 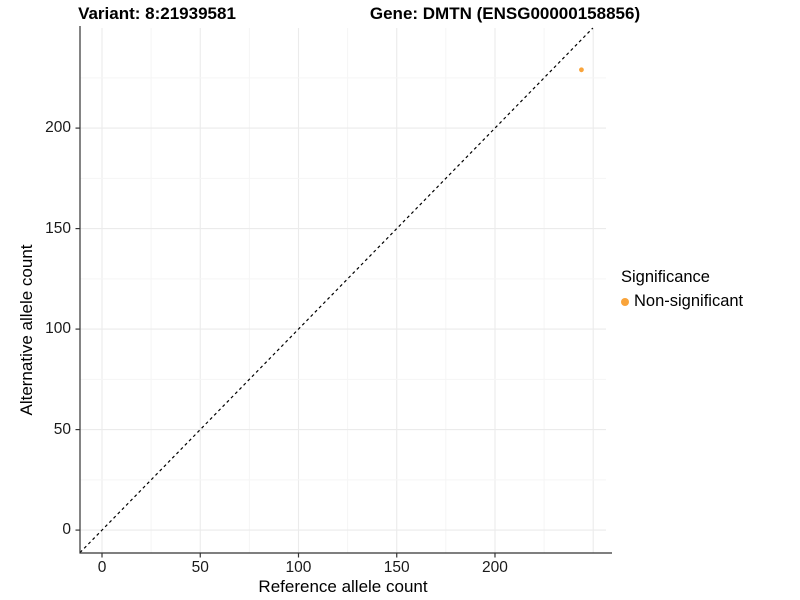 I want to click on variant-title: Variant: 8:21939581, so click(x=157, y=13).